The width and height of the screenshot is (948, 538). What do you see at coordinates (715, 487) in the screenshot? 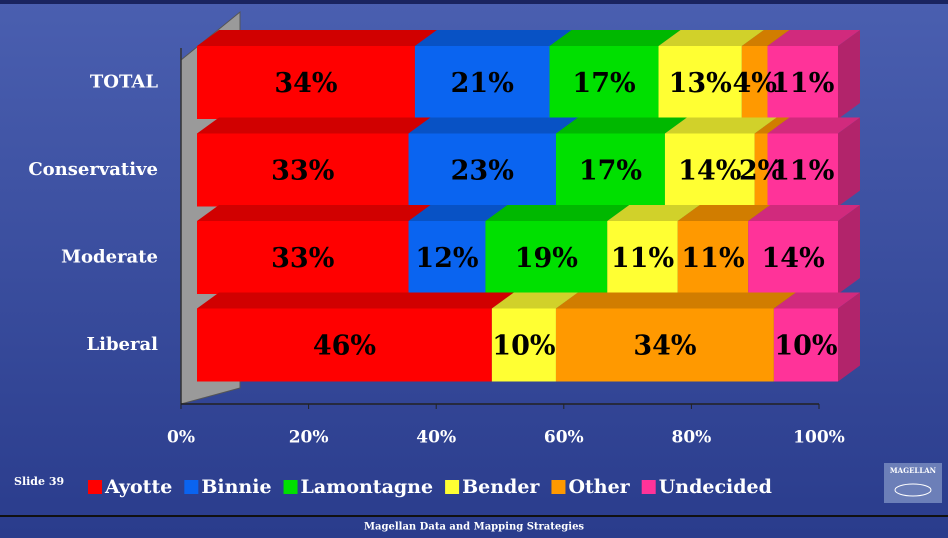
I see `legend-label: Undecided` at bounding box center [715, 487].